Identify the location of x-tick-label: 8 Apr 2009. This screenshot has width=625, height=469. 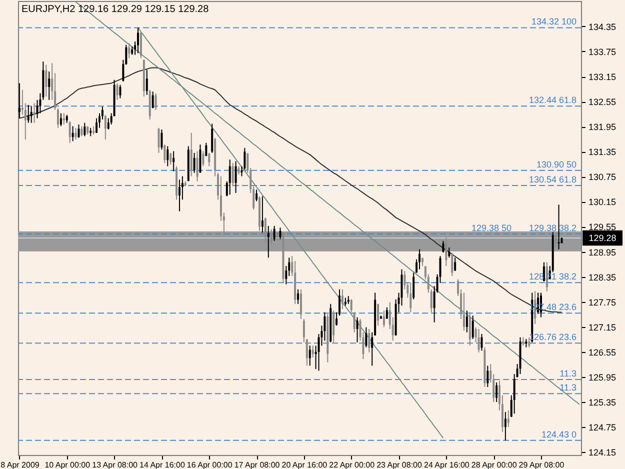
(20, 464).